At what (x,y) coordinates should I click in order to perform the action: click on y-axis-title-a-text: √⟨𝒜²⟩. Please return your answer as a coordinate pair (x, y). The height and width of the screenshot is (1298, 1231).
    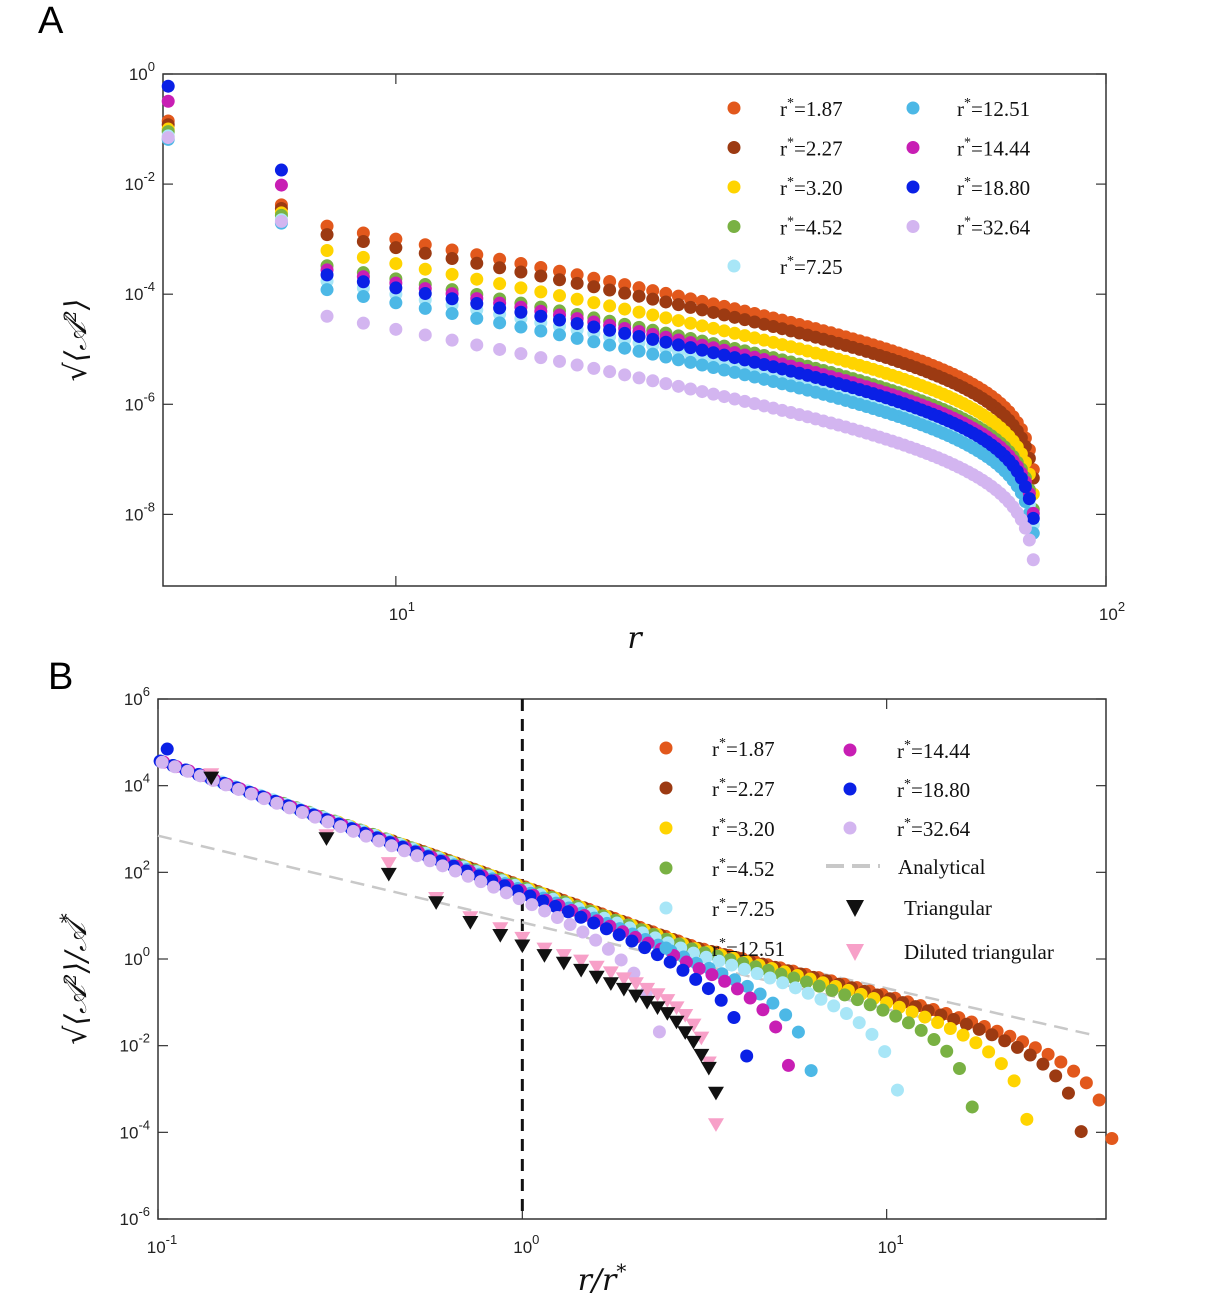
    Looking at the image, I should click on (76, 340).